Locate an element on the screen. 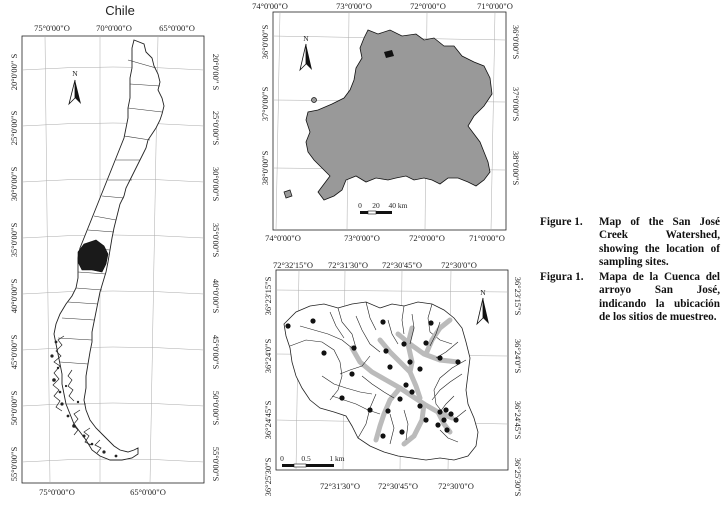  chile-north-arrow-icon: N is located at coordinates (74, 87).